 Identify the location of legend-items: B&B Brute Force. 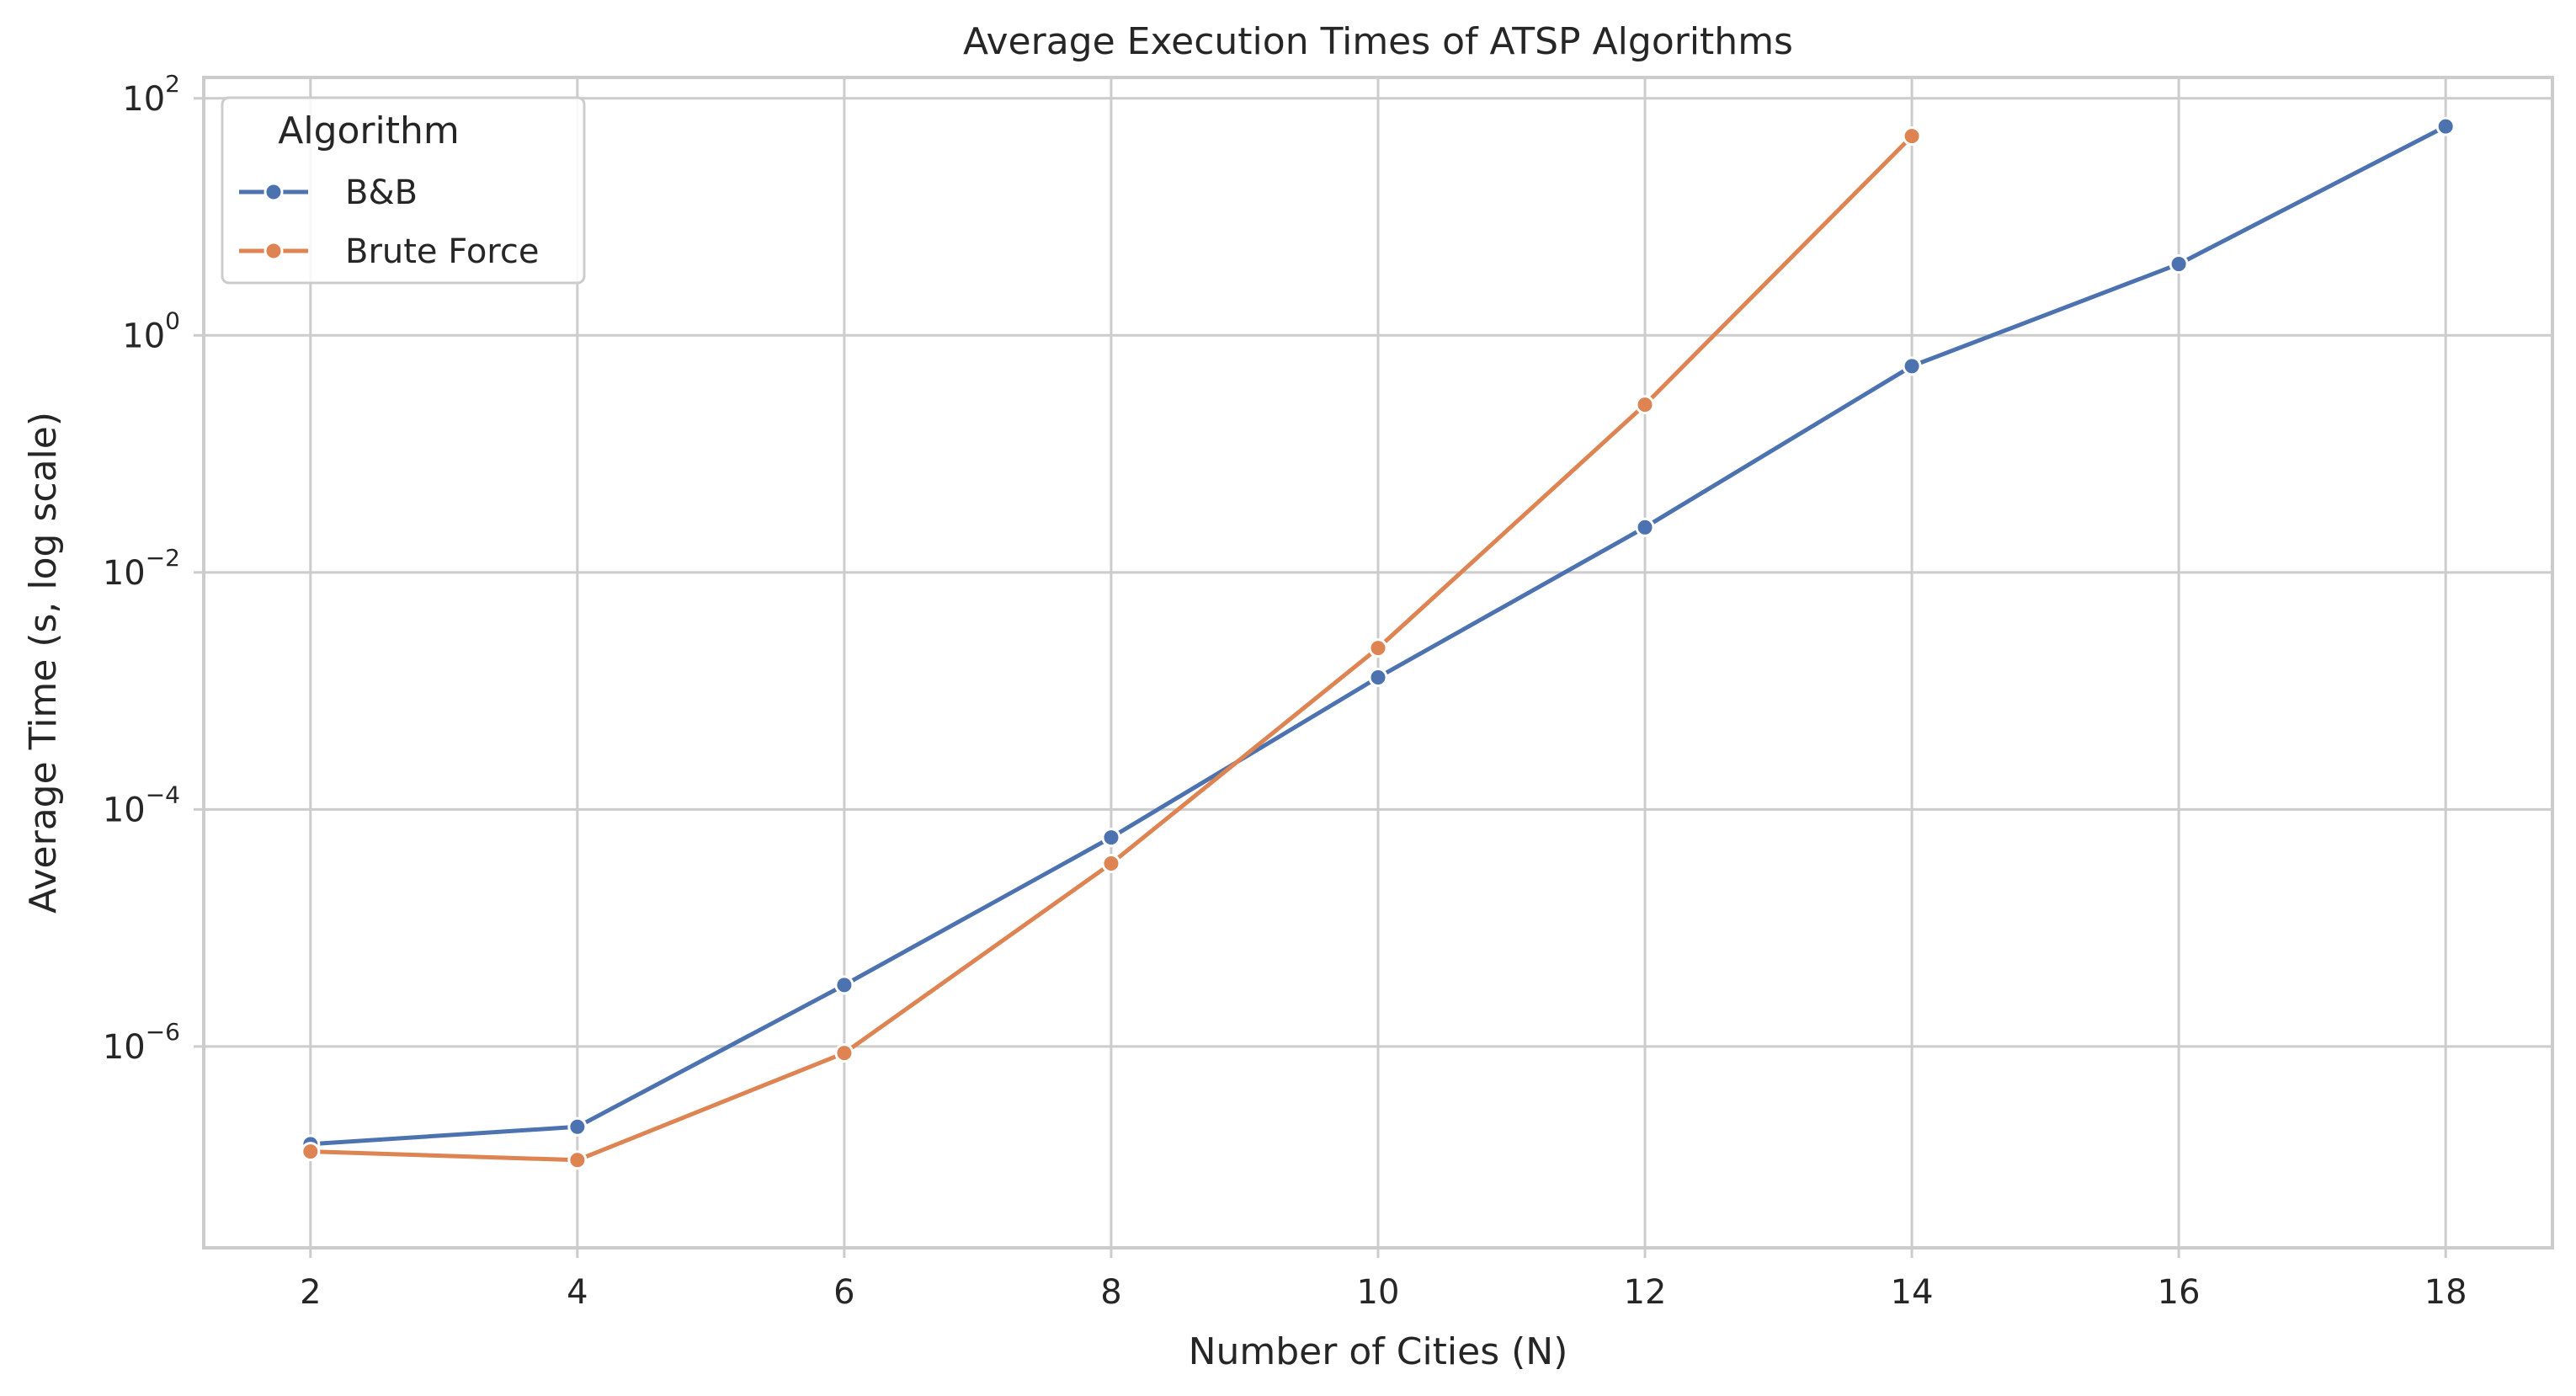
(389, 222).